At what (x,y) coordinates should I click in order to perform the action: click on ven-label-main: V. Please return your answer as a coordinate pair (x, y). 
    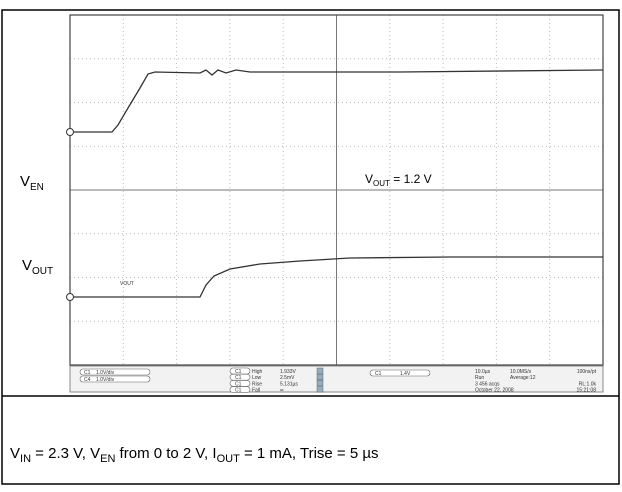
    Looking at the image, I should click on (25, 181).